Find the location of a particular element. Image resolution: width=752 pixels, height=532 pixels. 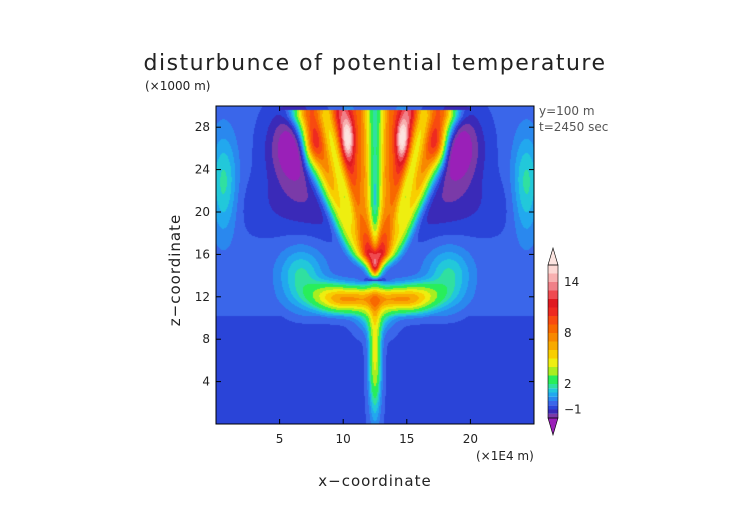

colorbar-frame is located at coordinates (553, 341).